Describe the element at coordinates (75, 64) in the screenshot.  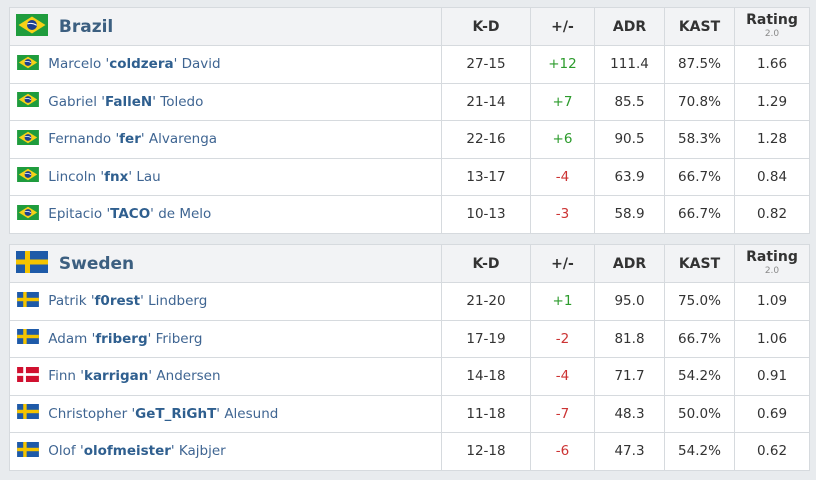
I see `player-first-name: Marcelo` at that location.